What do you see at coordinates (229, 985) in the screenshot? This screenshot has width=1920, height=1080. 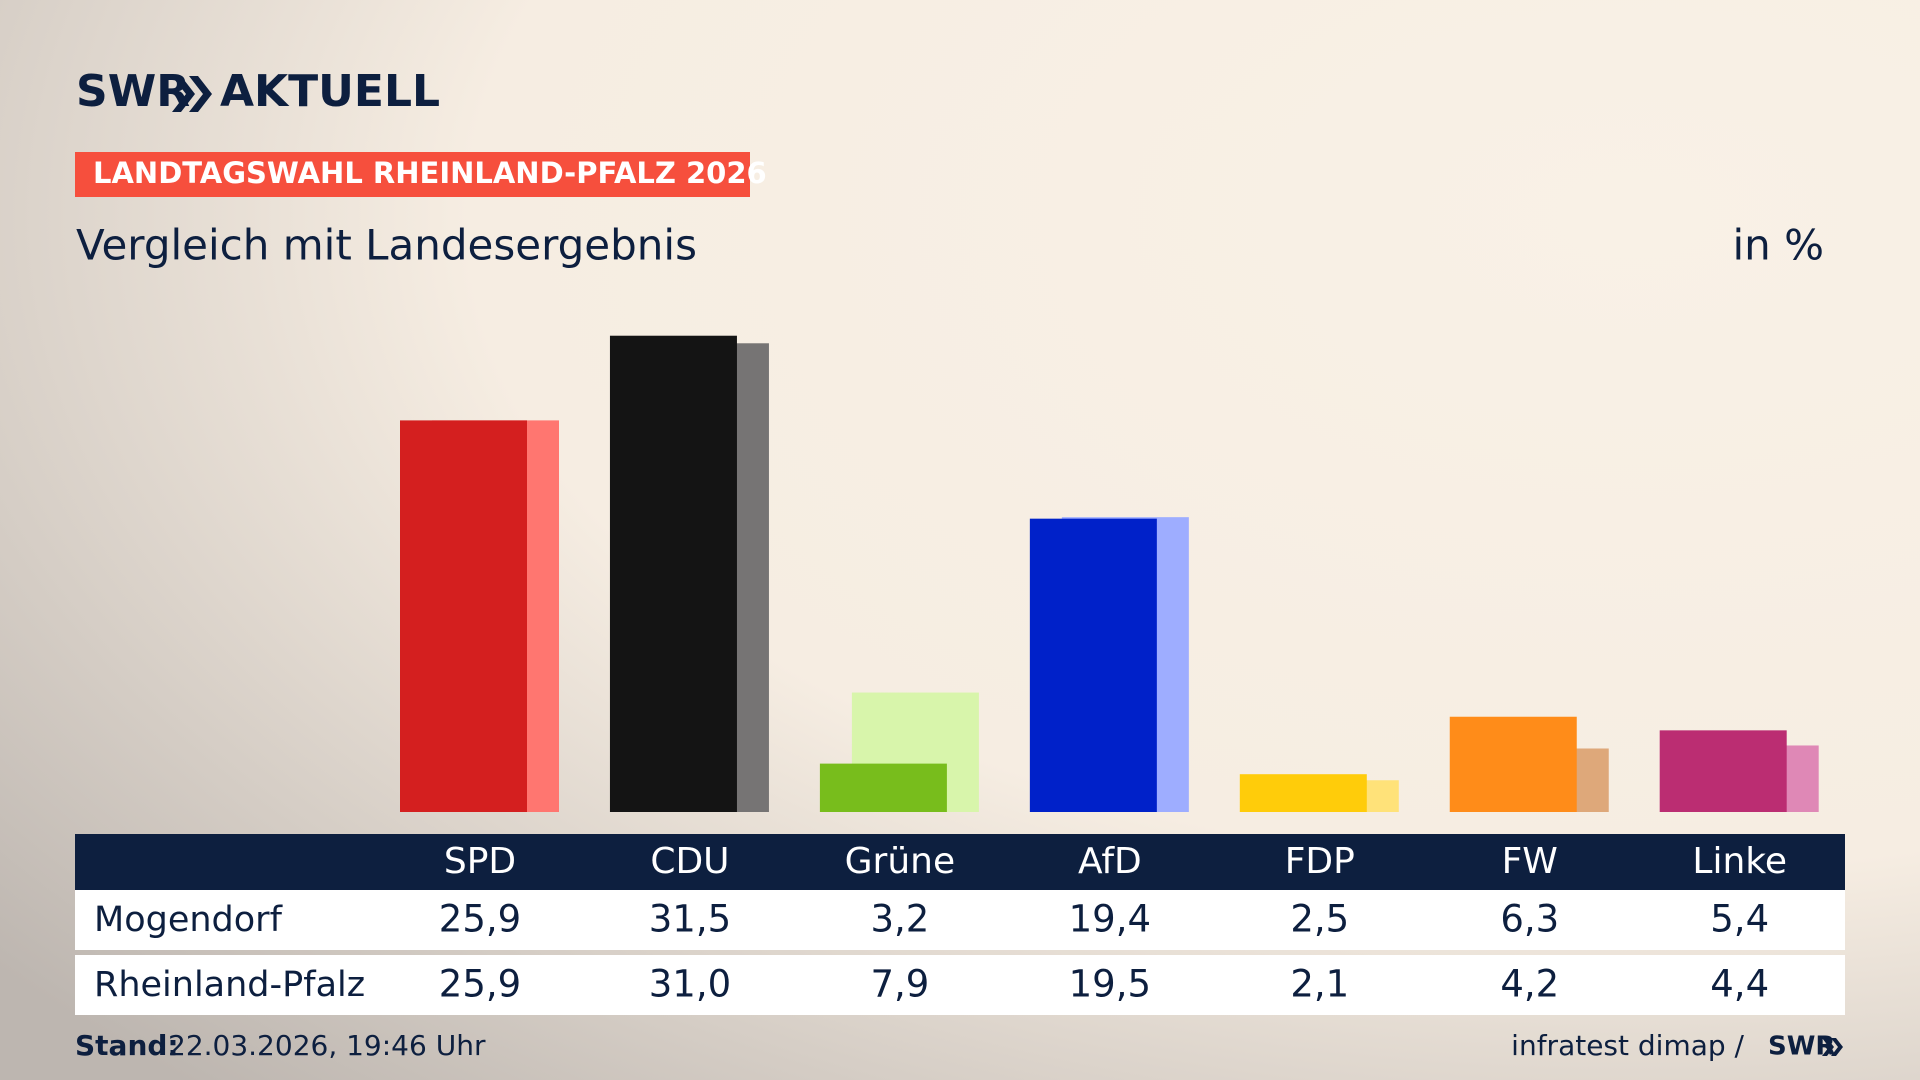 I see `row-label: Rheinland-Pfalz` at bounding box center [229, 985].